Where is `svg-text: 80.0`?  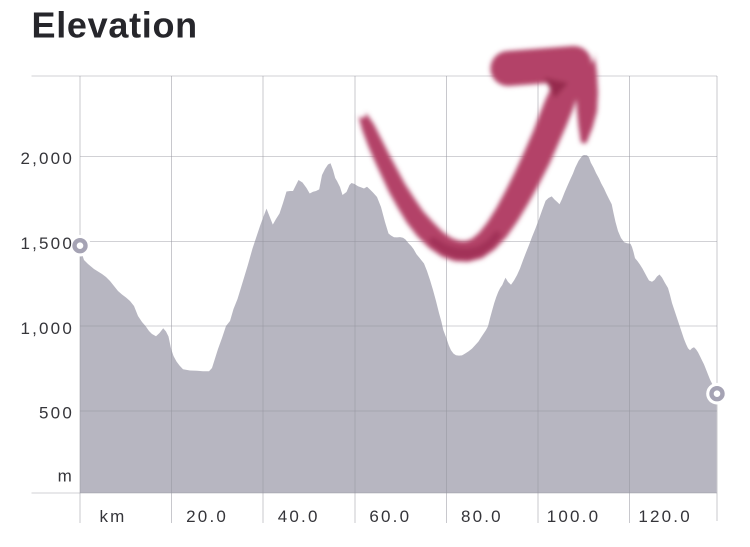 svg-text: 80.0 is located at coordinates (482, 516).